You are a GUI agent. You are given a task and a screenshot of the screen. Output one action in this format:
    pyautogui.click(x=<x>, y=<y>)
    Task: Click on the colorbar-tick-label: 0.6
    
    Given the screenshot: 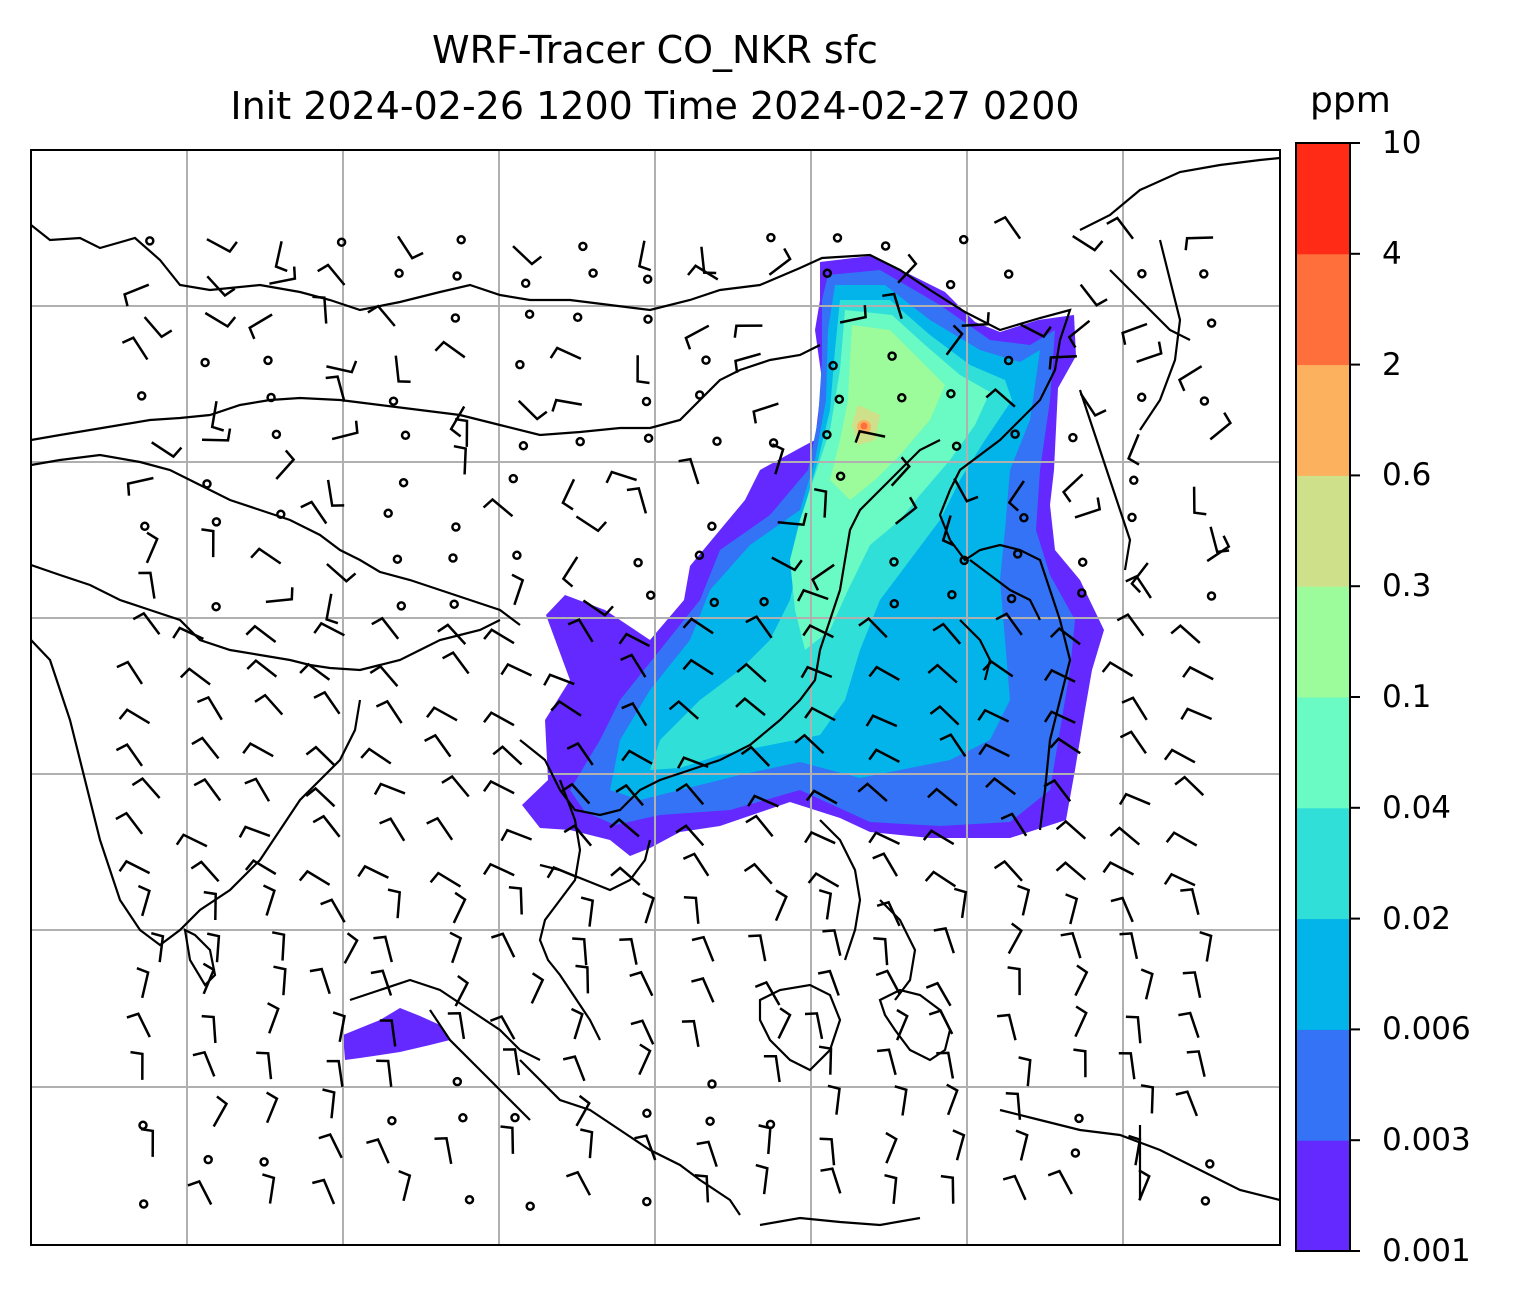 What is the action you would take?
    pyautogui.click(x=1407, y=475)
    